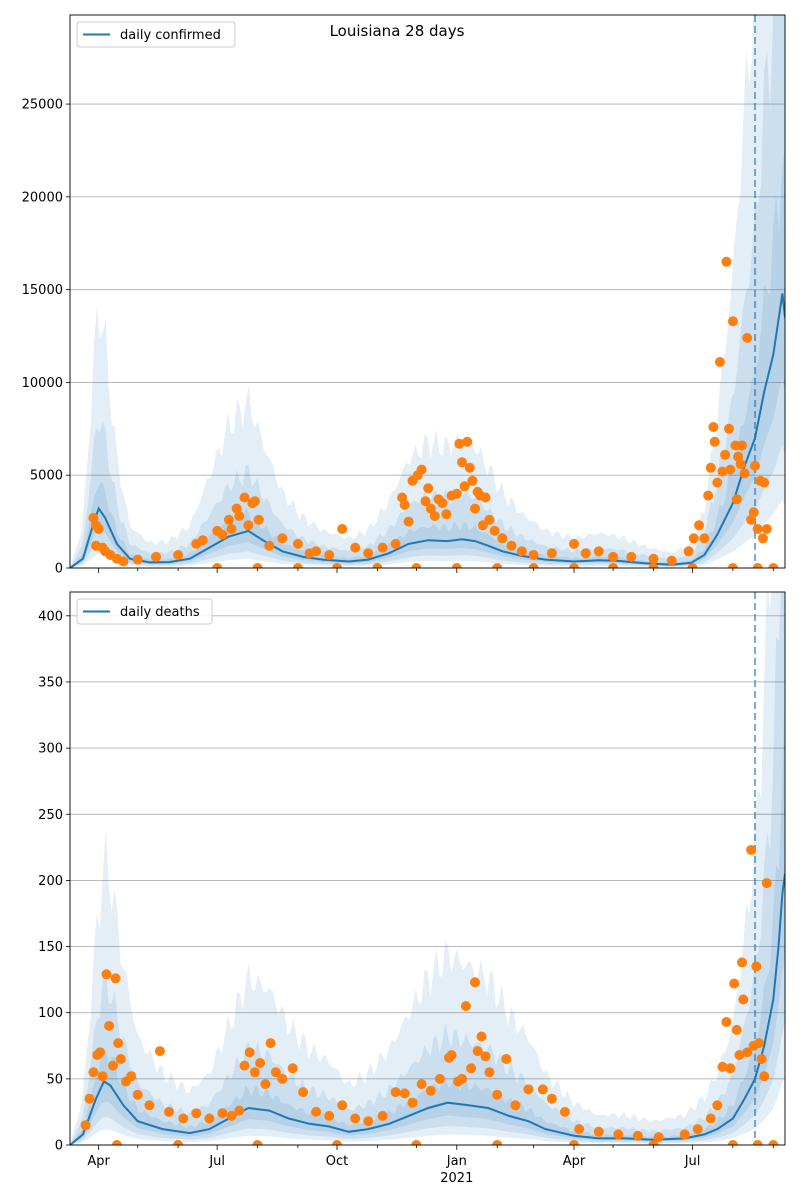 This screenshot has height=1200, width=800. I want to click on y-tick-label: 300, so click(50, 749).